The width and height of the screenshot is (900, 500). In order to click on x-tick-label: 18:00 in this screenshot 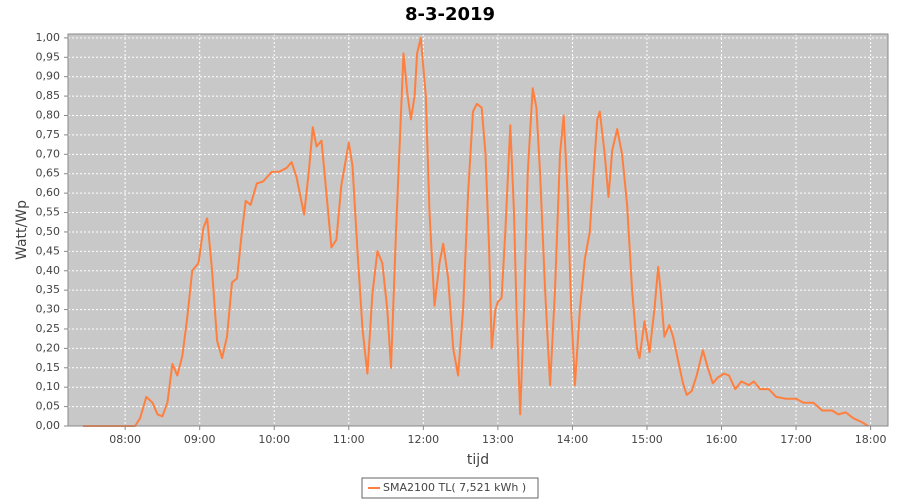, I will do `click(871, 439)`.